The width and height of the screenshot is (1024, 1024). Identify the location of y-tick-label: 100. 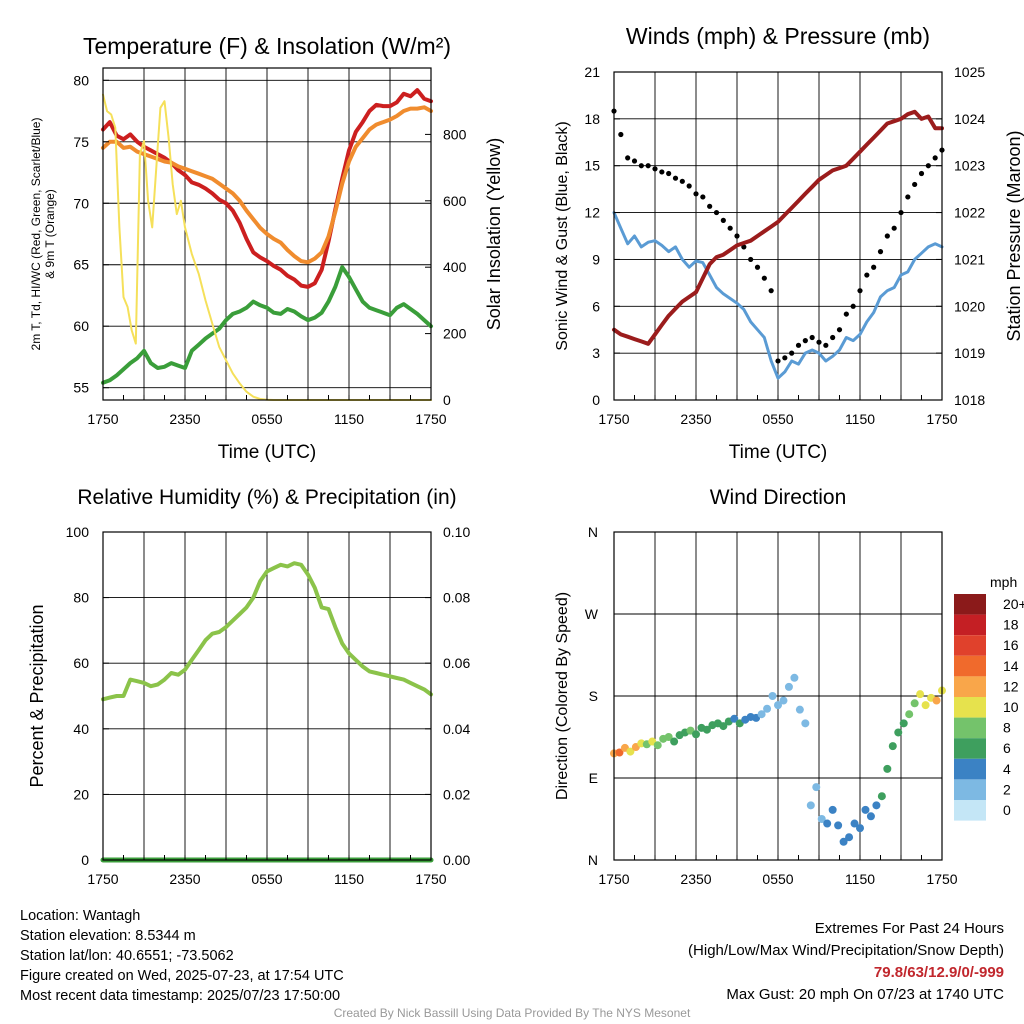
(78, 532).